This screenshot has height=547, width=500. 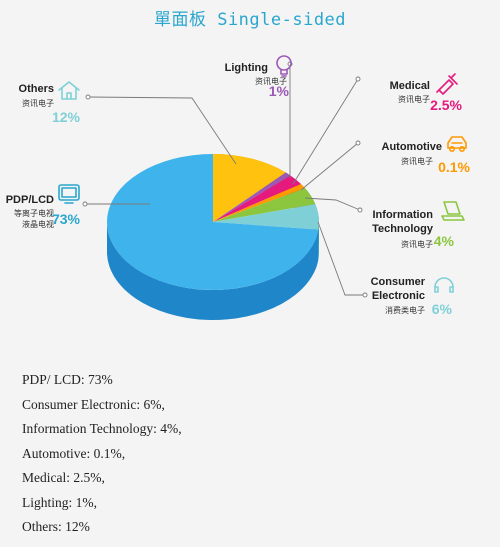 I want to click on summary-line-lighting: Lighting: 1%,, so click(x=59, y=502).